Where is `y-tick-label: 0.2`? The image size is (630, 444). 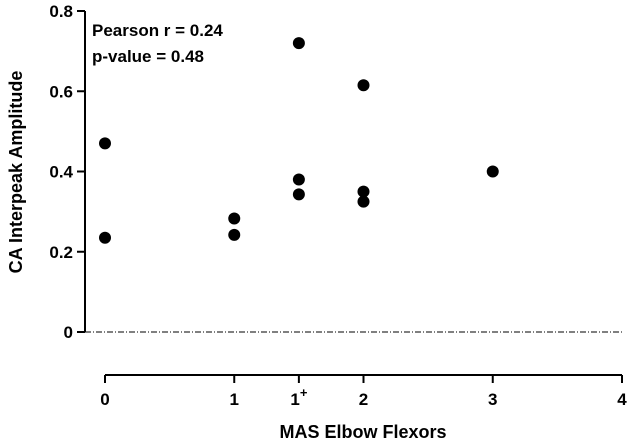
y-tick-label: 0.2 is located at coordinates (61, 252).